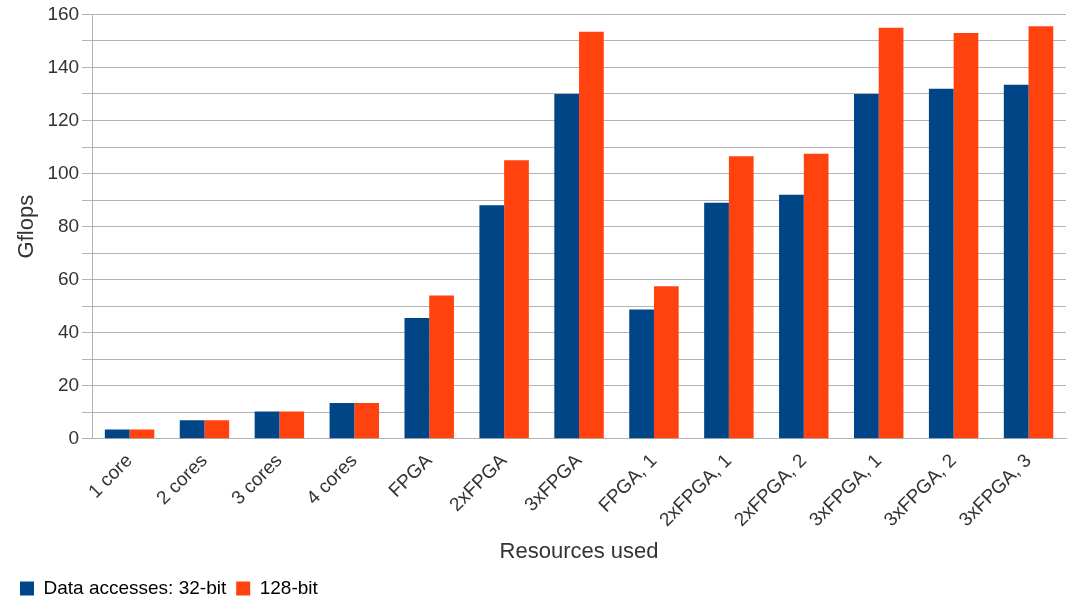  What do you see at coordinates (110, 475) in the screenshot?
I see `x-tick-label: 1 core` at bounding box center [110, 475].